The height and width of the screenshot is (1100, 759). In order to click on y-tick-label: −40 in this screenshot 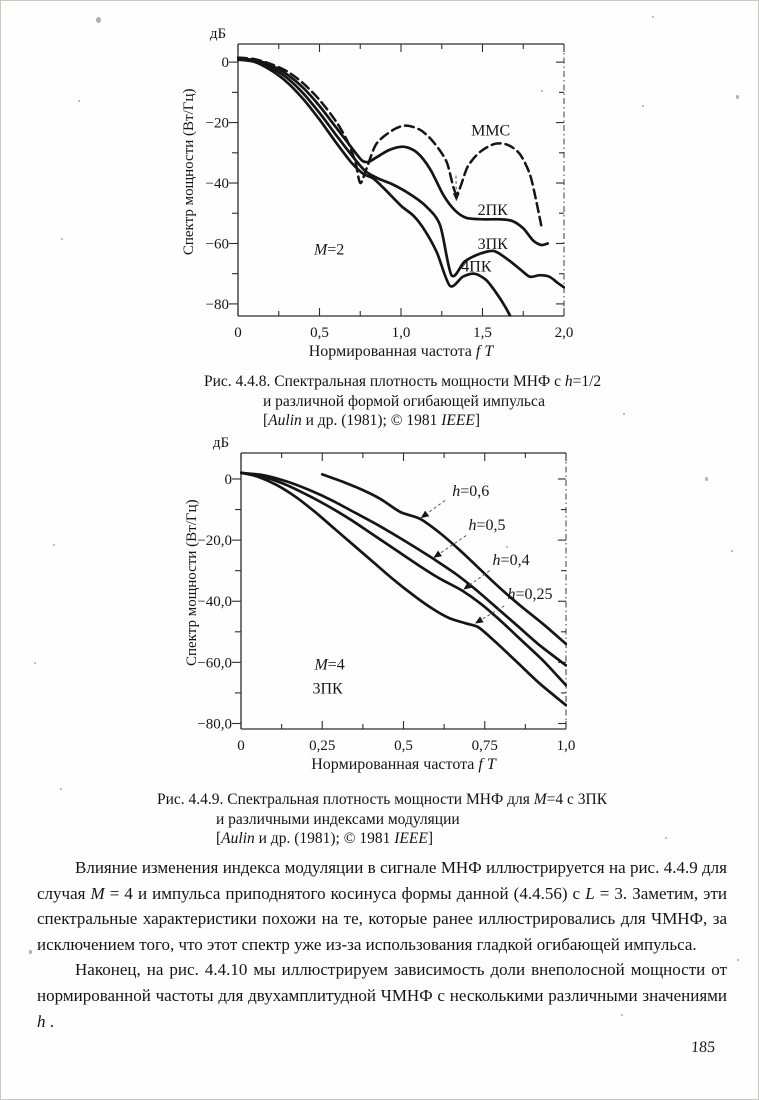, I will do `click(217, 184)`.